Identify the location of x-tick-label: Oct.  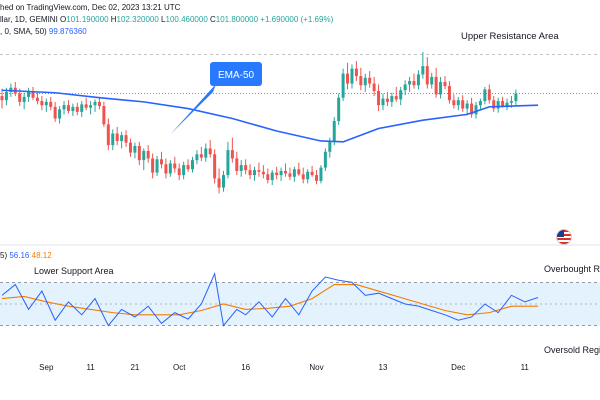
(179, 367).